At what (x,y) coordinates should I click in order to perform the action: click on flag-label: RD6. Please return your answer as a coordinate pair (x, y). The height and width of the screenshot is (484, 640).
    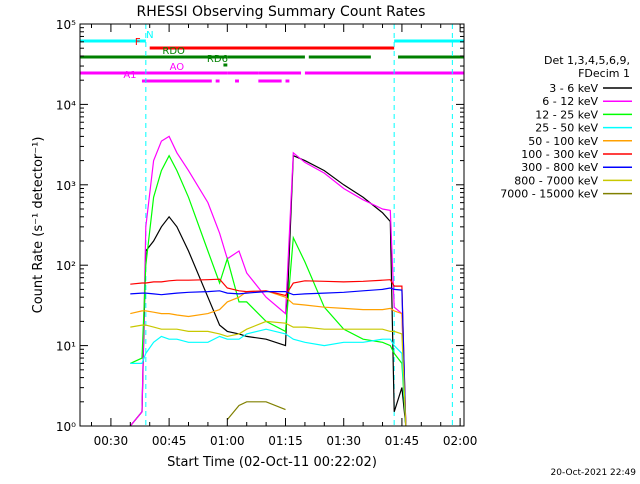
    Looking at the image, I should click on (217, 59).